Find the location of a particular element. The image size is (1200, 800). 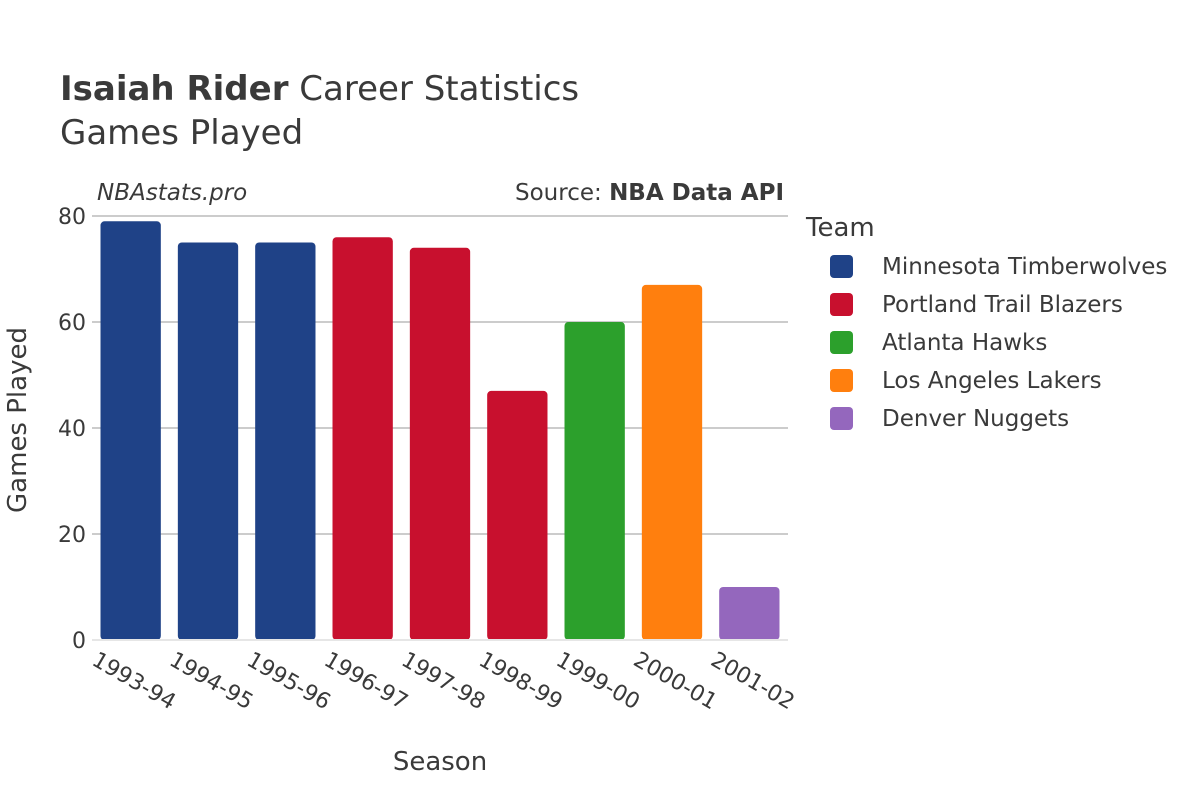

x-tick-label: 1995-96 is located at coordinates (288, 682).